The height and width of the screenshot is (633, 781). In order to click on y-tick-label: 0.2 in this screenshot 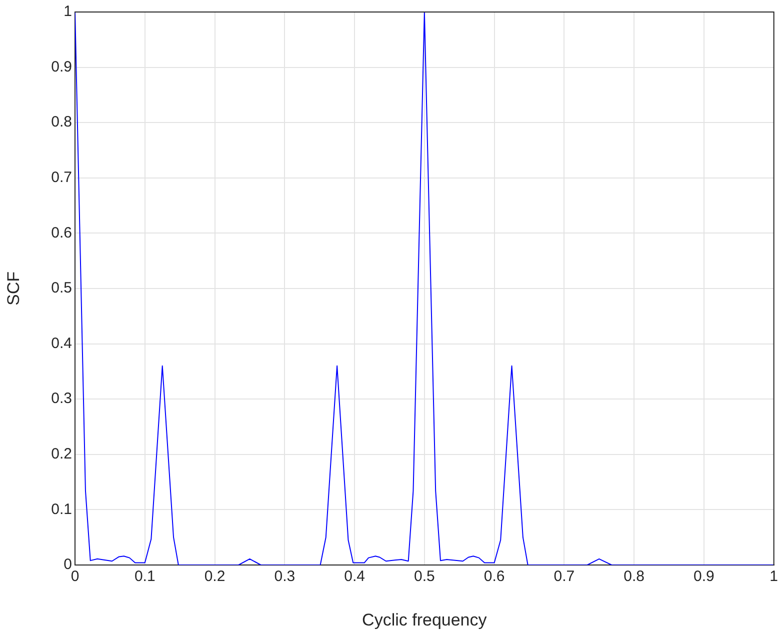, I will do `click(61, 454)`.